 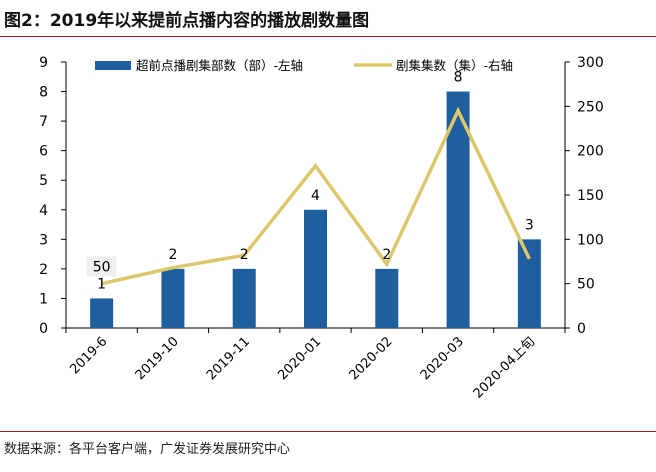 What do you see at coordinates (581, 329) in the screenshot?
I see `right-tick-label: 0` at bounding box center [581, 329].